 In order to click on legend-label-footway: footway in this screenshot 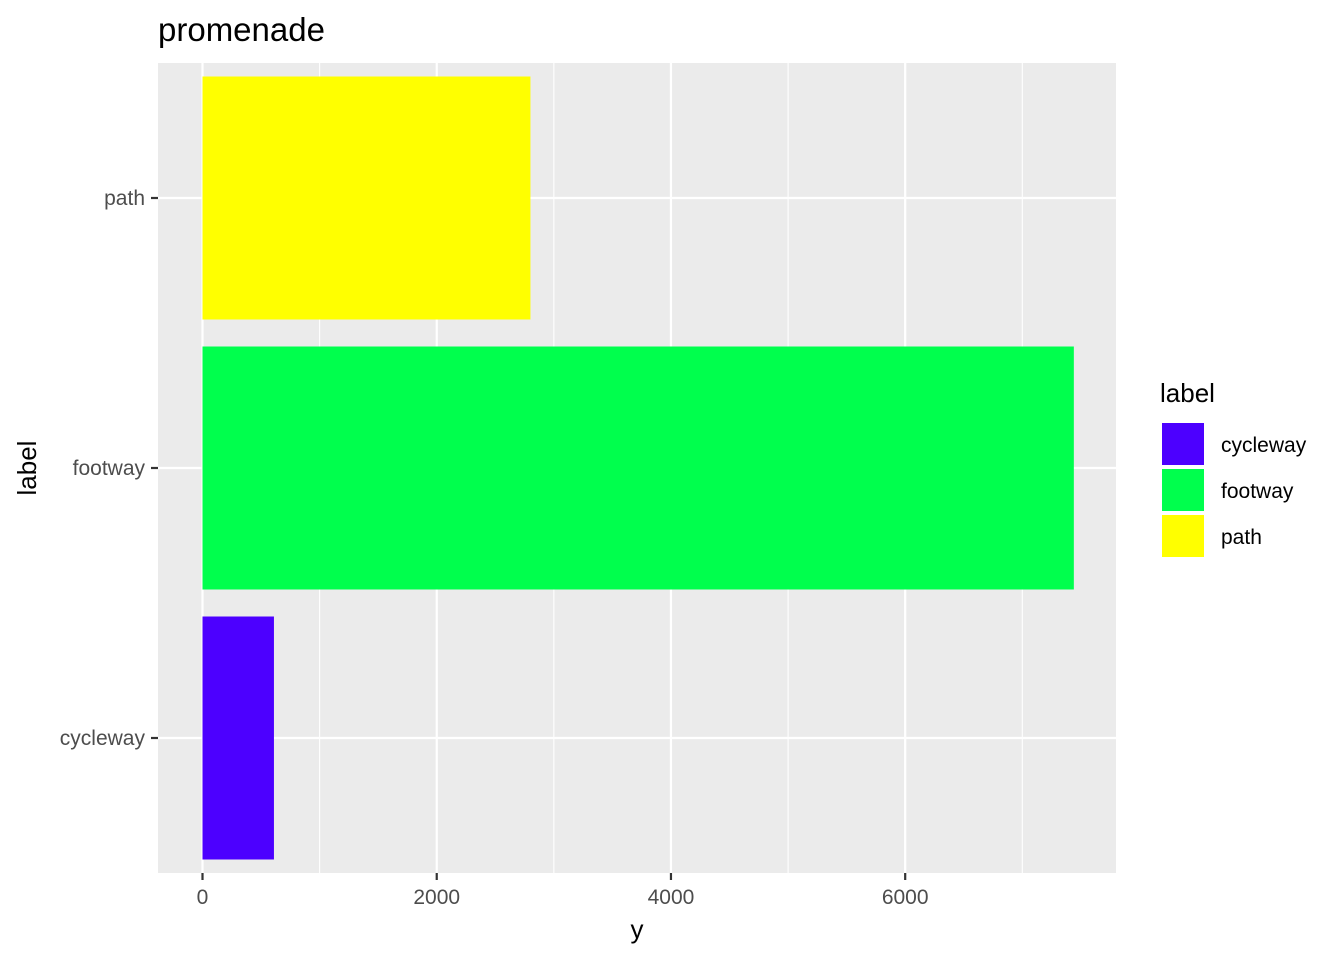, I will do `click(1257, 491)`.